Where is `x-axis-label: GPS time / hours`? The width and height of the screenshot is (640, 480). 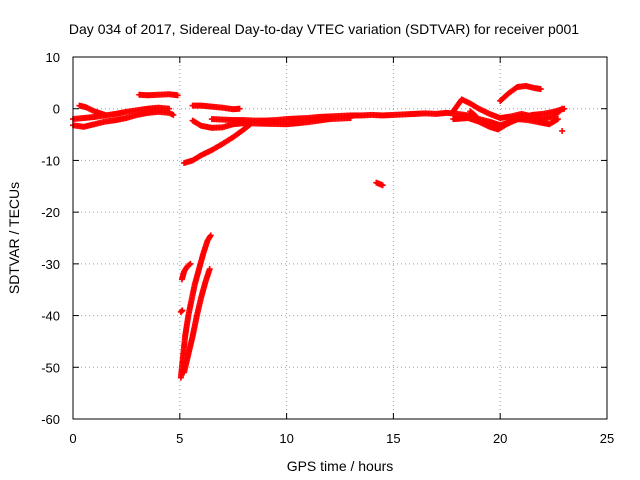 x-axis-label: GPS time / hours is located at coordinates (340, 466).